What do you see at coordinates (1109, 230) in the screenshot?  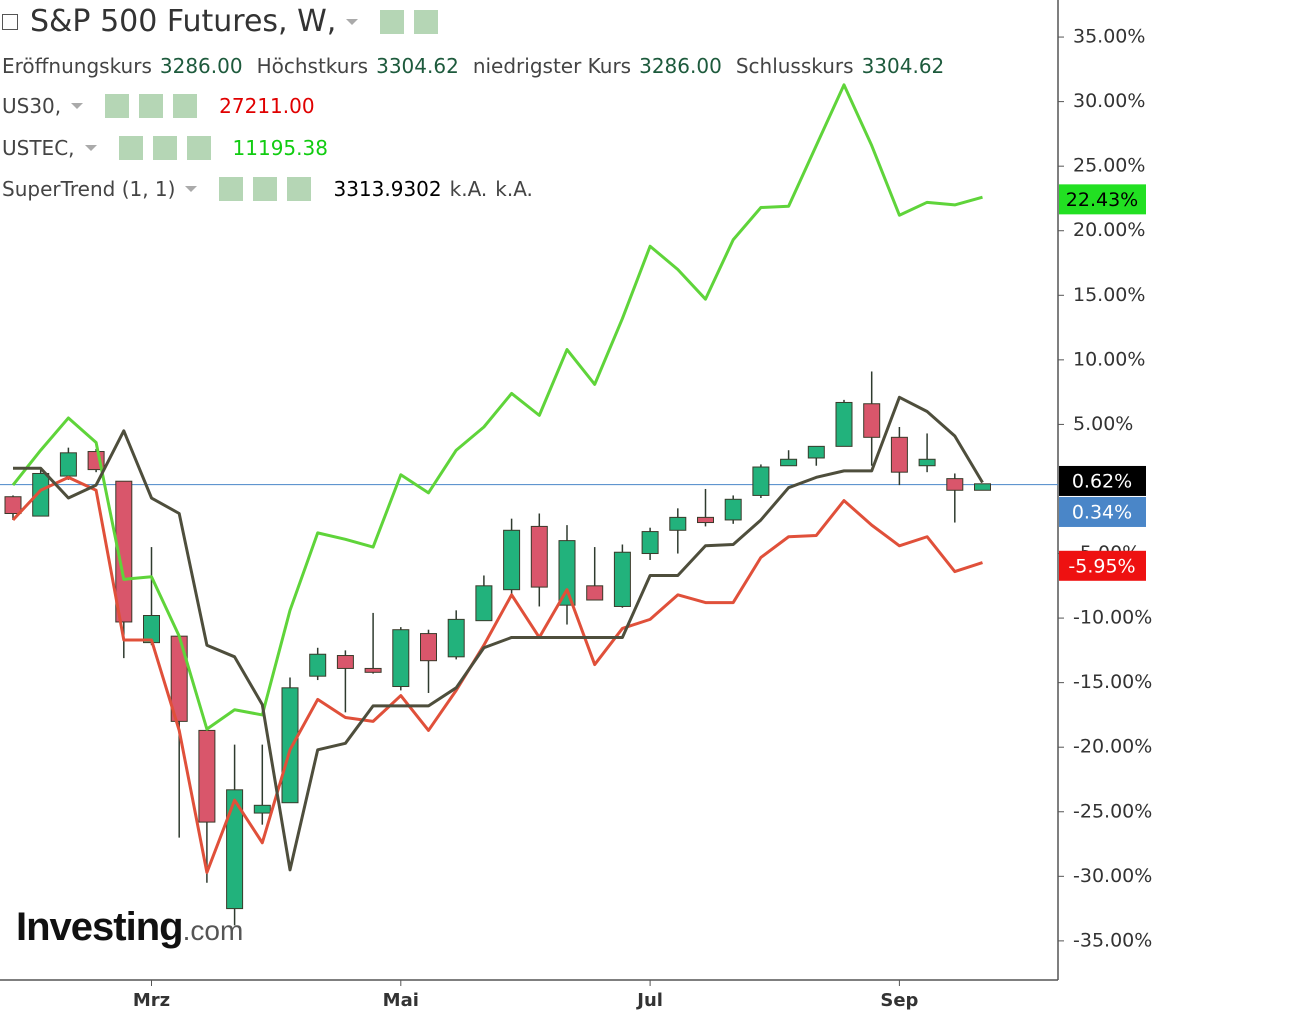 I see `y-tick-label: 20.00%` at bounding box center [1109, 230].